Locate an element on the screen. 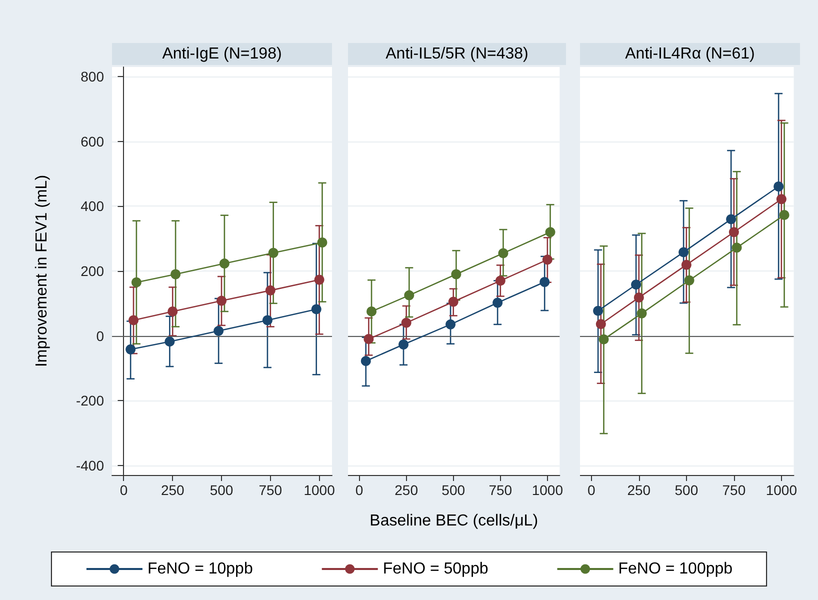 The width and height of the screenshot is (818, 600). chart-title: Anti-IL4Rα (N=61) is located at coordinates (690, 54).